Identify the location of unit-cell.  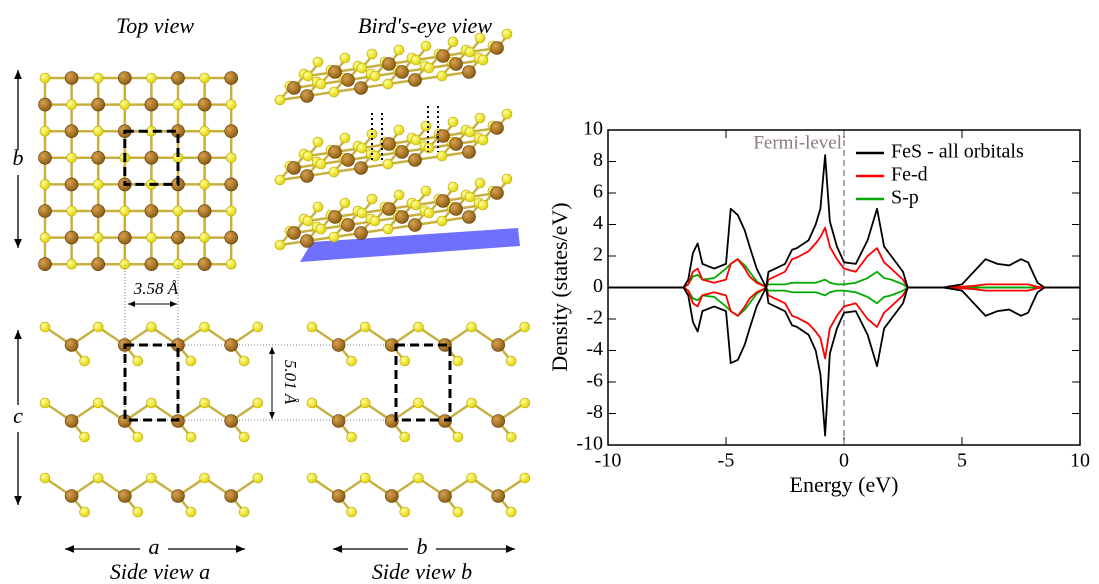
(151, 382).